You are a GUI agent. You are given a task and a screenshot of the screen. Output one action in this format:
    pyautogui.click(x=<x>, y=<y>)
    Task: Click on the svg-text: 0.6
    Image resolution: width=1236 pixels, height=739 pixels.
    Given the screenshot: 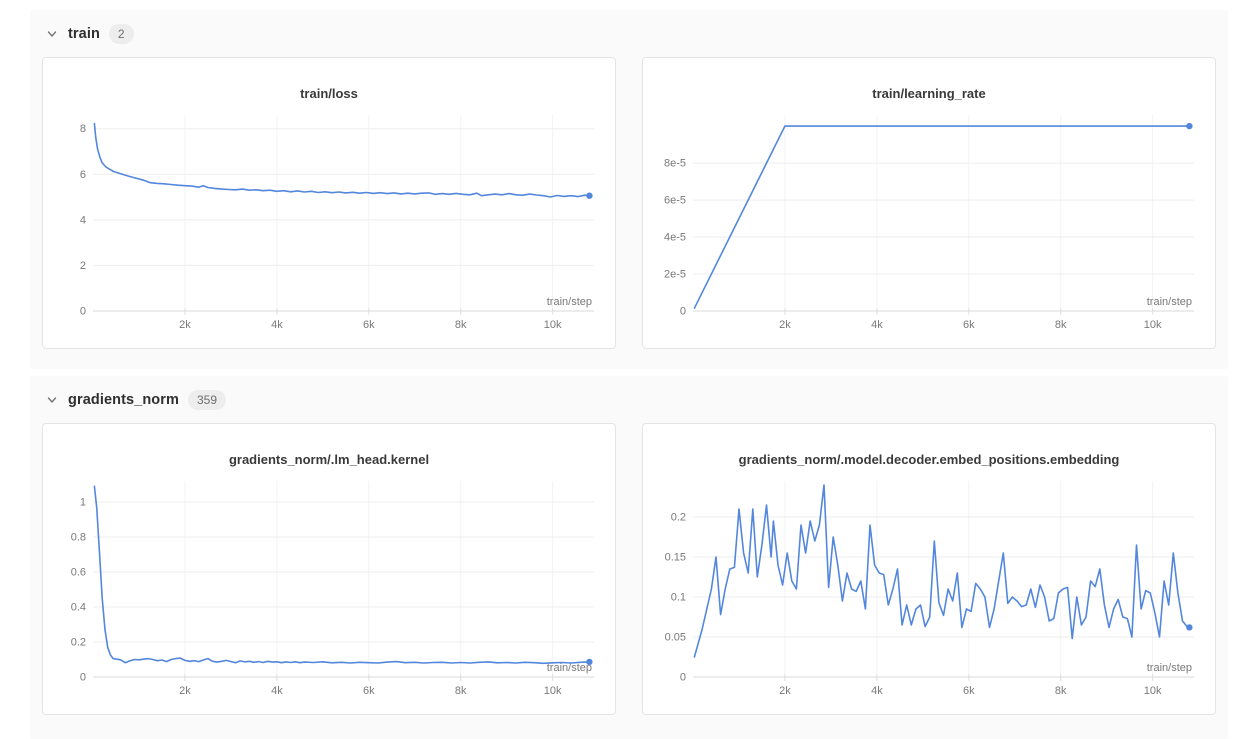 What is the action you would take?
    pyautogui.click(x=78, y=573)
    